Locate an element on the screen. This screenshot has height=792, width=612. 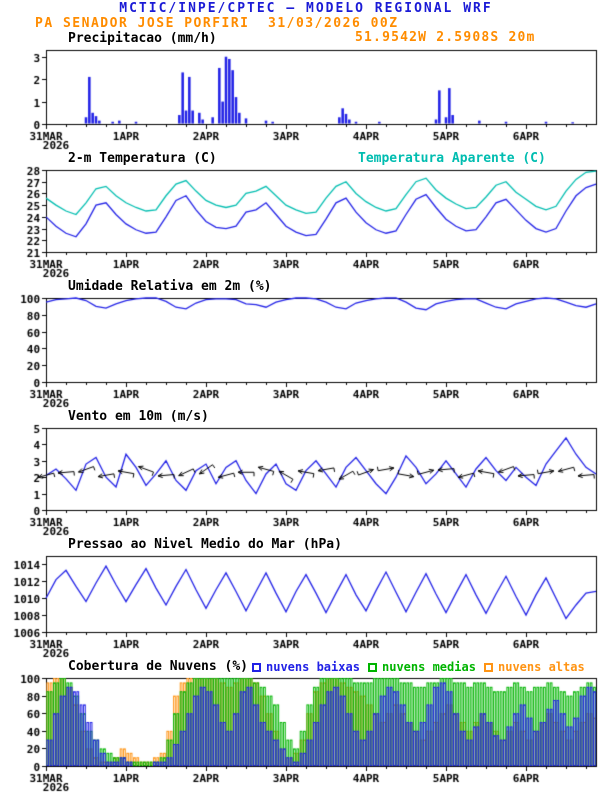
apparent-temperature-label: Temperatura Aparente (C) is located at coordinates (452, 158).